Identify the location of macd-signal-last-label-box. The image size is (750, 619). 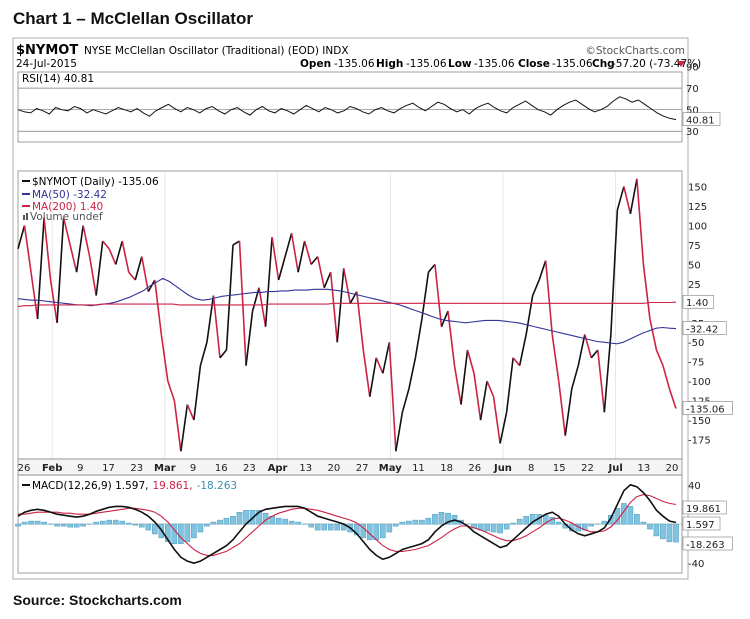
(704, 507).